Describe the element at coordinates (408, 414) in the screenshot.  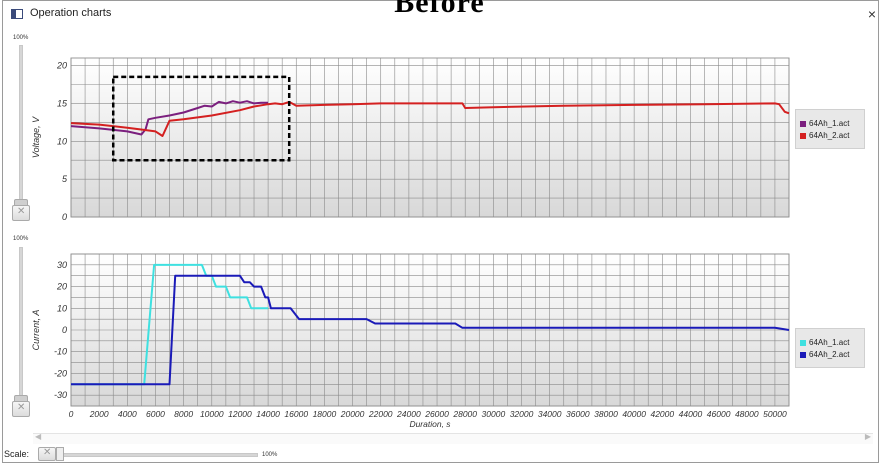
I see `x-tick-label: 24000` at that location.